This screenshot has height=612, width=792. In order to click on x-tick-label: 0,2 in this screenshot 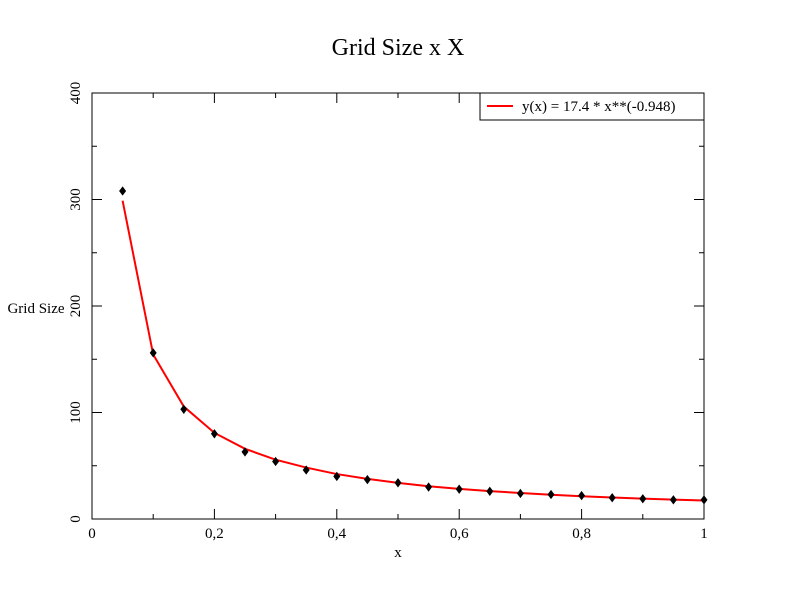, I will do `click(214, 534)`.